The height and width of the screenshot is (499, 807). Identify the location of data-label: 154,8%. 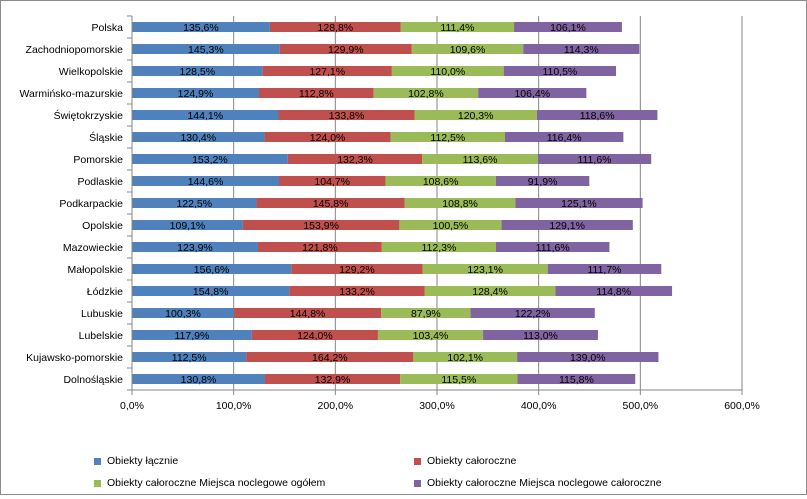
(211, 292).